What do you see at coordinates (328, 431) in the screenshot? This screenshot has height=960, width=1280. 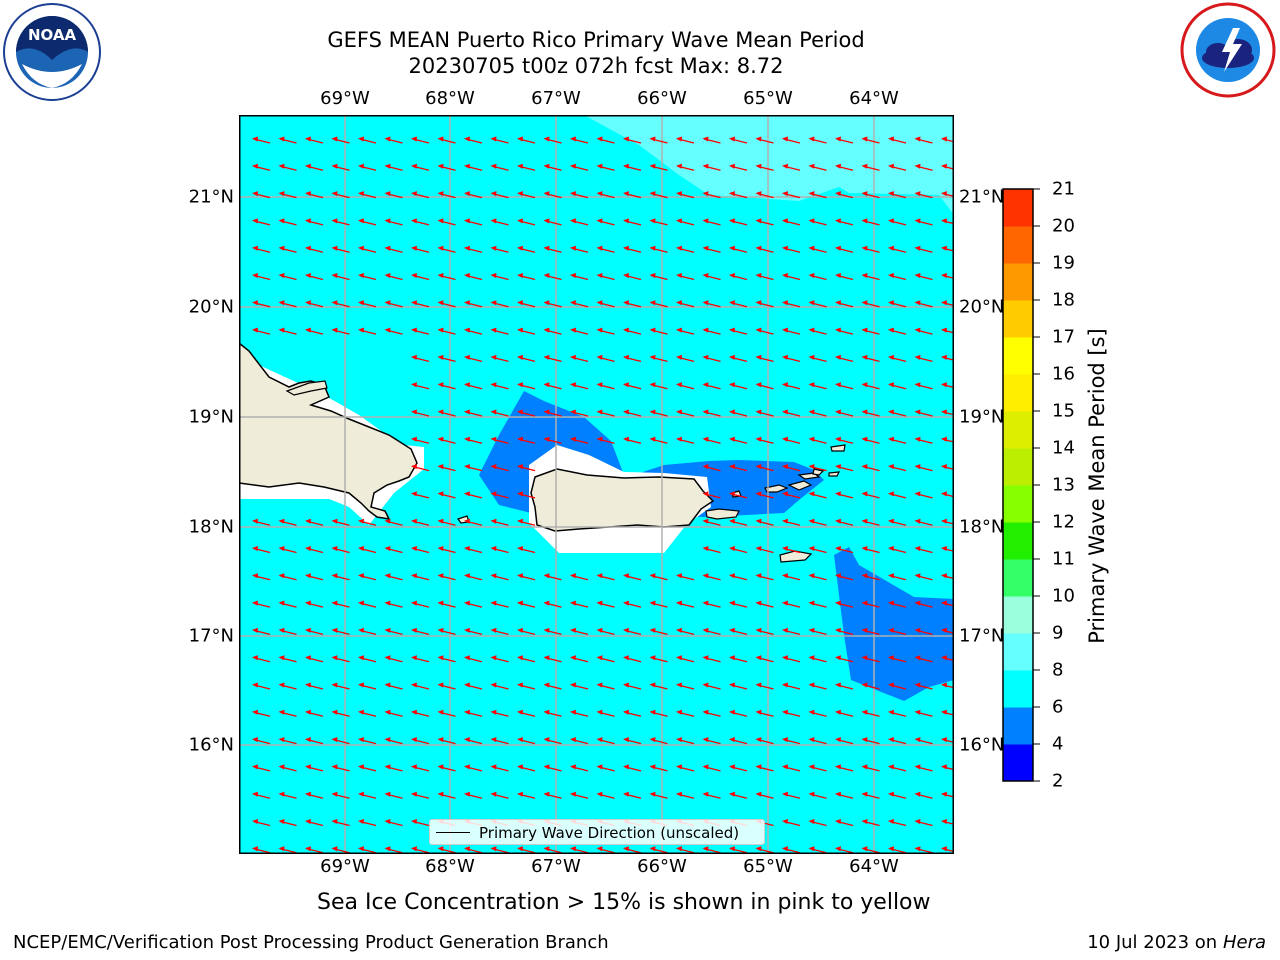 I see `land-hispaniola` at bounding box center [328, 431].